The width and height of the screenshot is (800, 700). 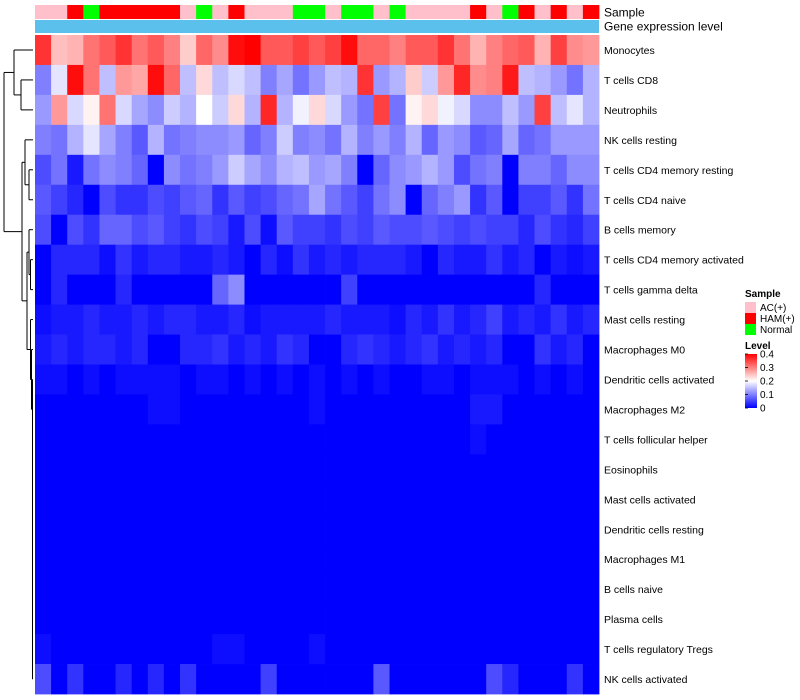 I want to click on legend-entry-label: Normal, so click(x=776, y=330).